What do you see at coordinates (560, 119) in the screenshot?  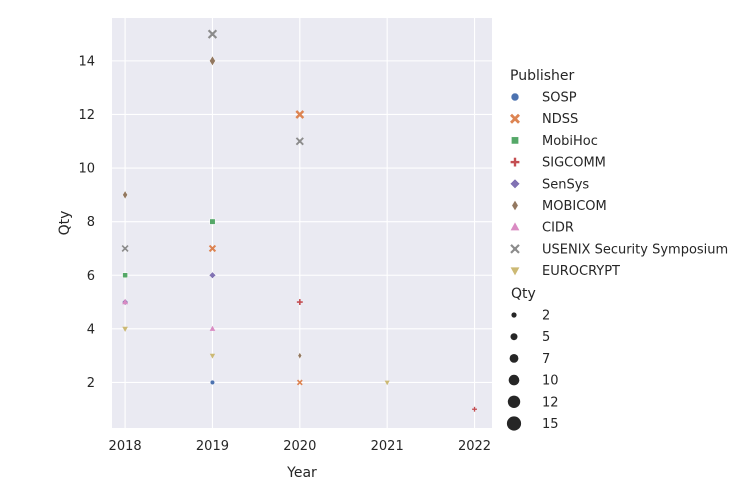 I see `legend-label-ndss: NDSS` at bounding box center [560, 119].